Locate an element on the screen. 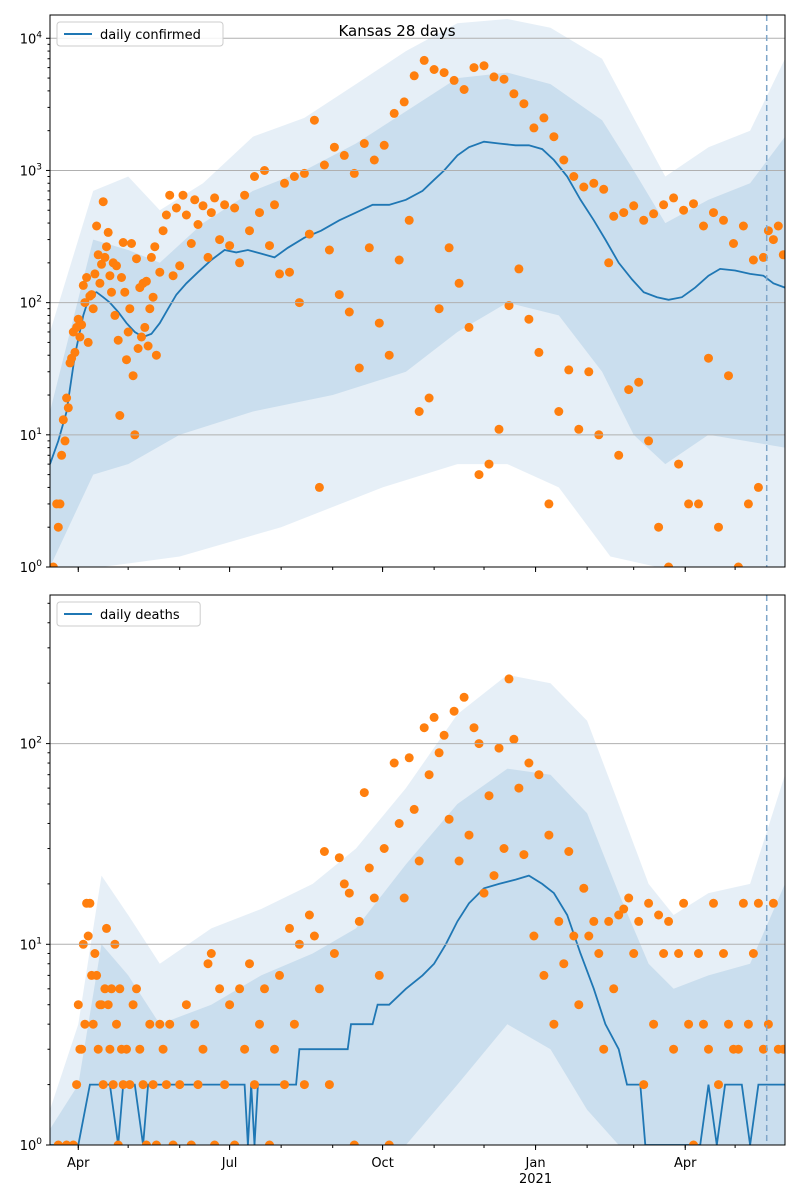 The width and height of the screenshot is (800, 1200). y-tick-label: 100 is located at coordinates (31, 1145).